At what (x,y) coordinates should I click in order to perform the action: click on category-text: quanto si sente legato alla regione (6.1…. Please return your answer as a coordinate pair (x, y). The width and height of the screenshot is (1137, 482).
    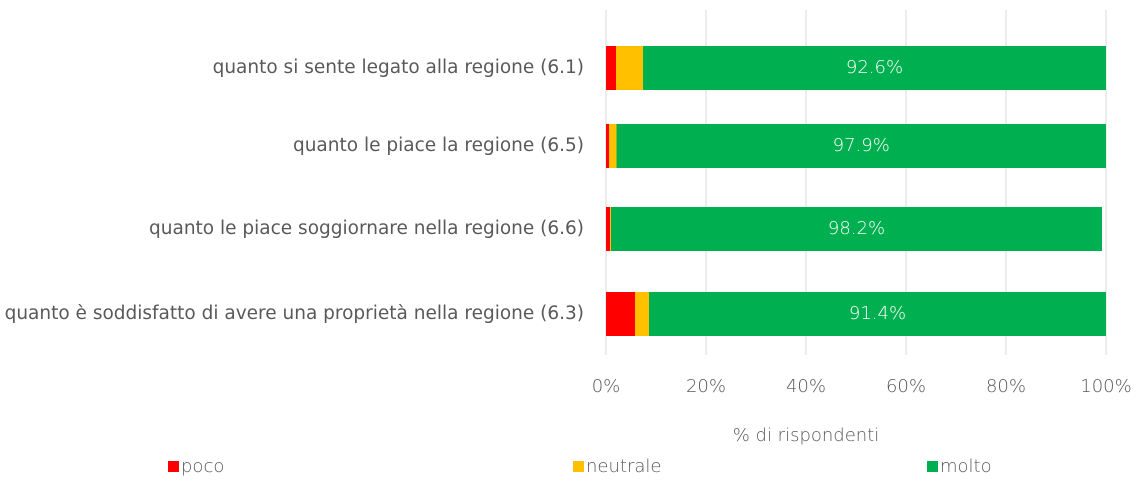
    Looking at the image, I should click on (398, 67).